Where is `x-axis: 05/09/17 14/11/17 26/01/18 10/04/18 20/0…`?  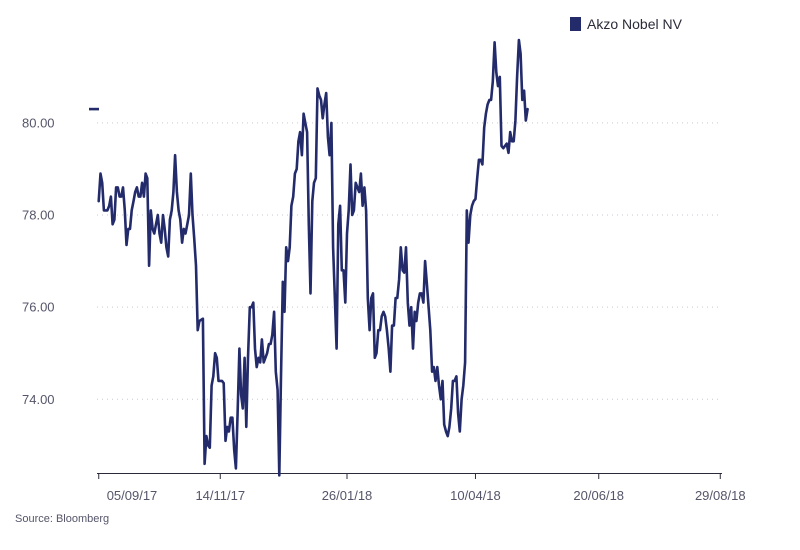 x-axis: 05/09/17 14/11/17 26/01/18 10/04/18 20/0… is located at coordinates (422, 488).